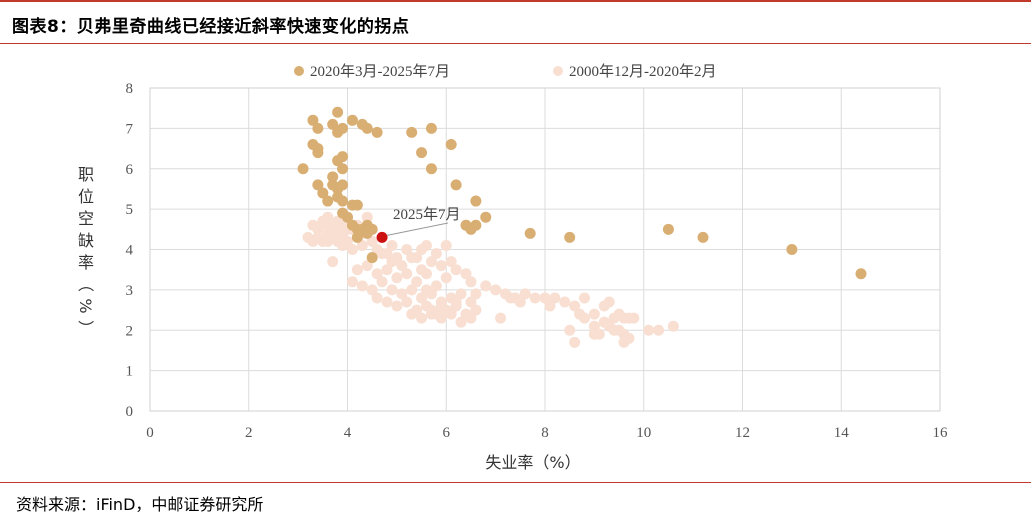 Image resolution: width=1031 pixels, height=517 pixels. Describe the element at coordinates (130, 210) in the screenshot. I see `y-tick-label: 5` at that location.